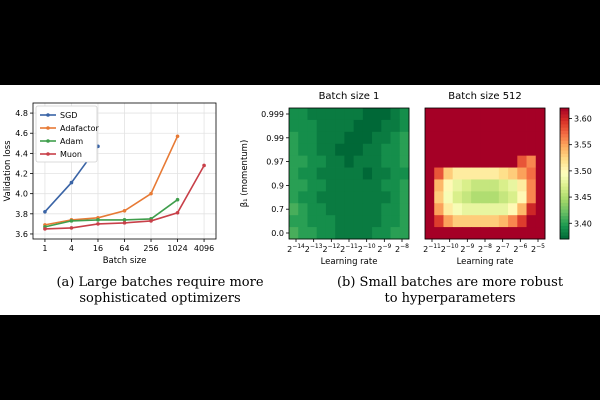 The width and height of the screenshot is (600, 400). Describe the element at coordinates (48, 128) in the screenshot. I see `legend-marker-adafactor` at that location.